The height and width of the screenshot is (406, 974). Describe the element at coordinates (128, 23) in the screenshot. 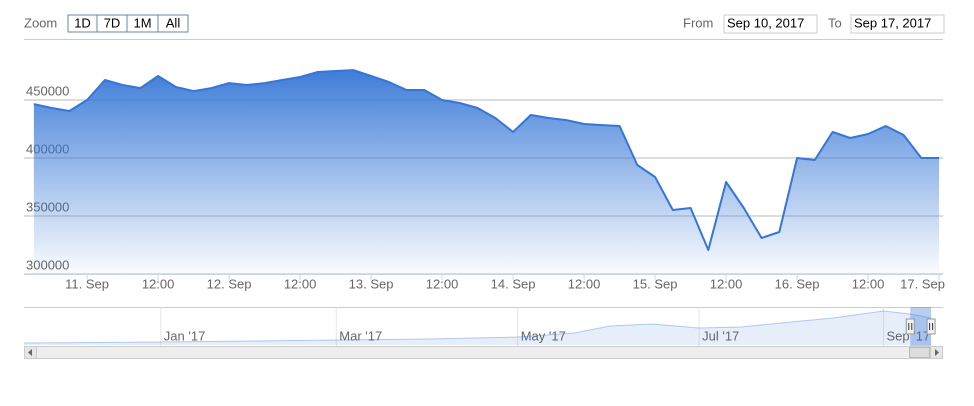

I see `zoom-buttons: 1D 7D 1M All` at that location.